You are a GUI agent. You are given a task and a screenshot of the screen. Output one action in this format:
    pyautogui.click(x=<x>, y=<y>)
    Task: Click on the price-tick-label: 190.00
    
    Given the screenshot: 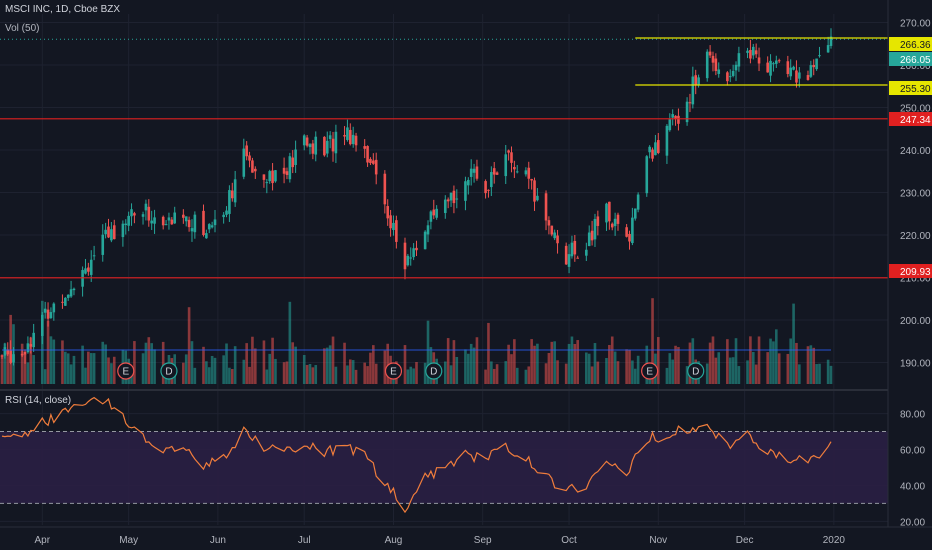 What is the action you would take?
    pyautogui.click(x=915, y=364)
    